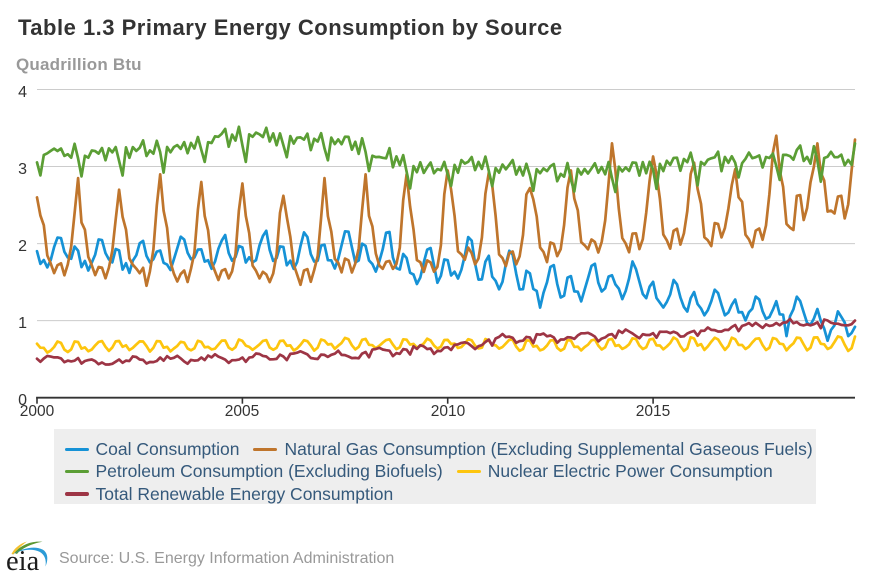  Describe the element at coordinates (23, 559) in the screenshot. I see `svg-text: eia` at that location.